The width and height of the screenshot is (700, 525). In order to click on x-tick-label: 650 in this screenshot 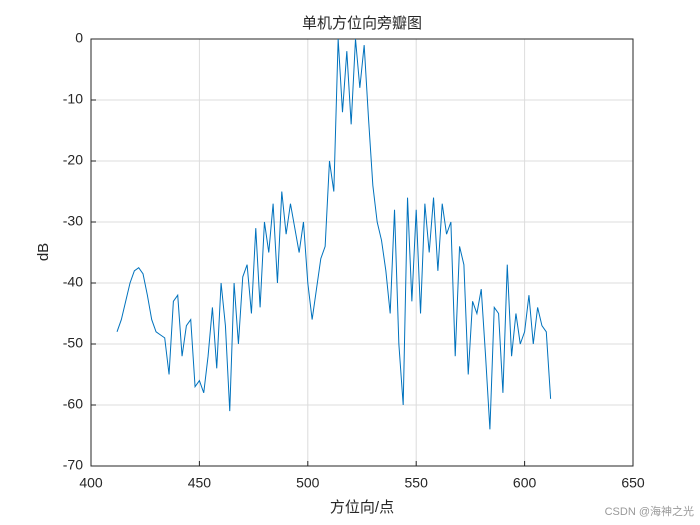, I will do `click(633, 483)`.